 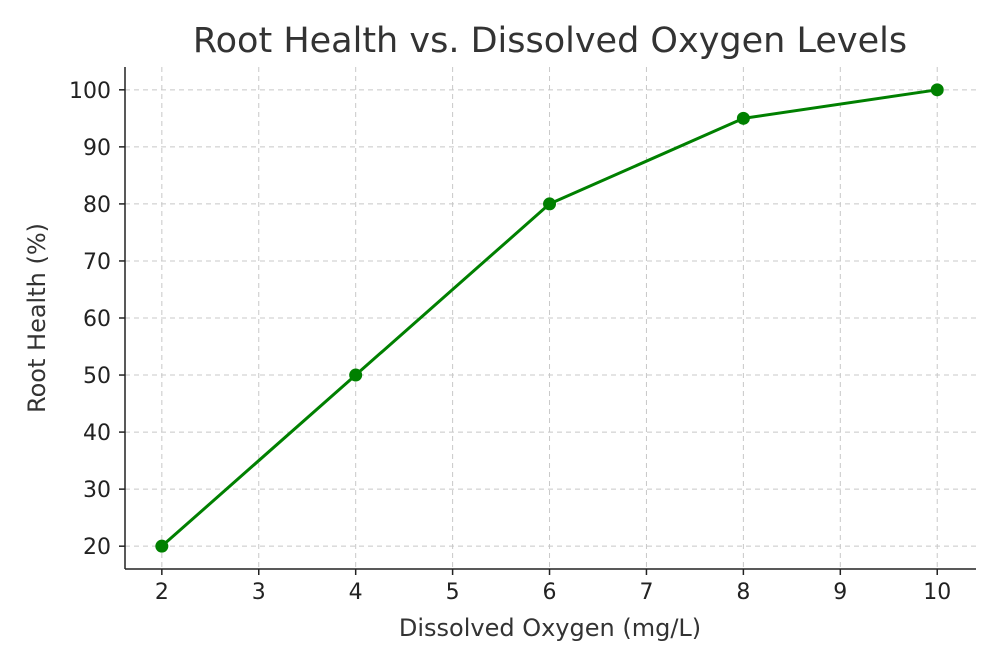 What do you see at coordinates (97, 376) in the screenshot?
I see `y-tick-label: 50` at bounding box center [97, 376].